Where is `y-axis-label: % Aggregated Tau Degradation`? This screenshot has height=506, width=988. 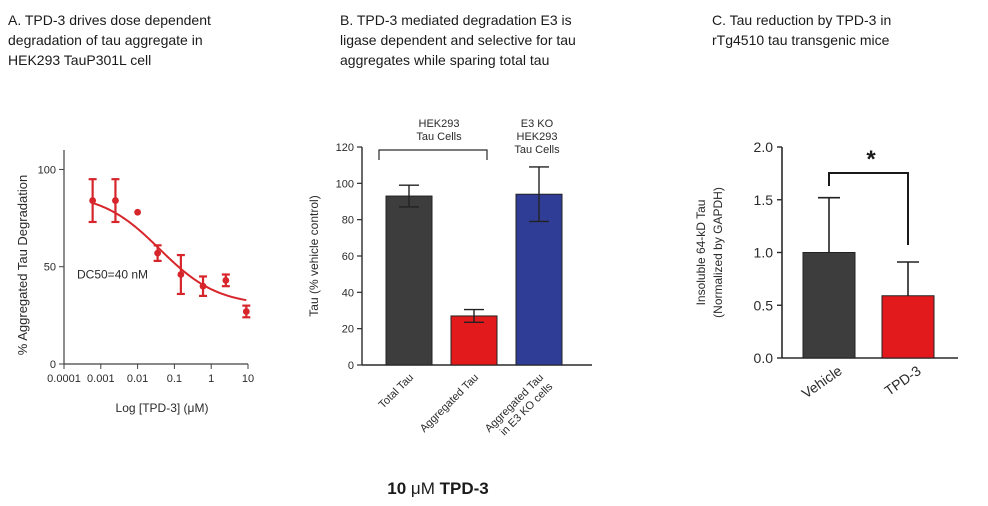 y-axis-label: % Aggregated Tau Degradation is located at coordinates (22, 265).